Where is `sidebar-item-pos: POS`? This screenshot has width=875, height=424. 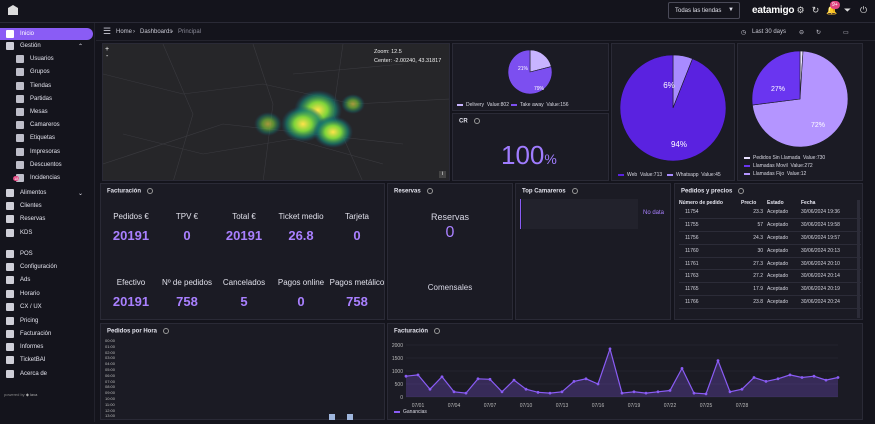 sidebar-item-pos: POS is located at coordinates (46, 254).